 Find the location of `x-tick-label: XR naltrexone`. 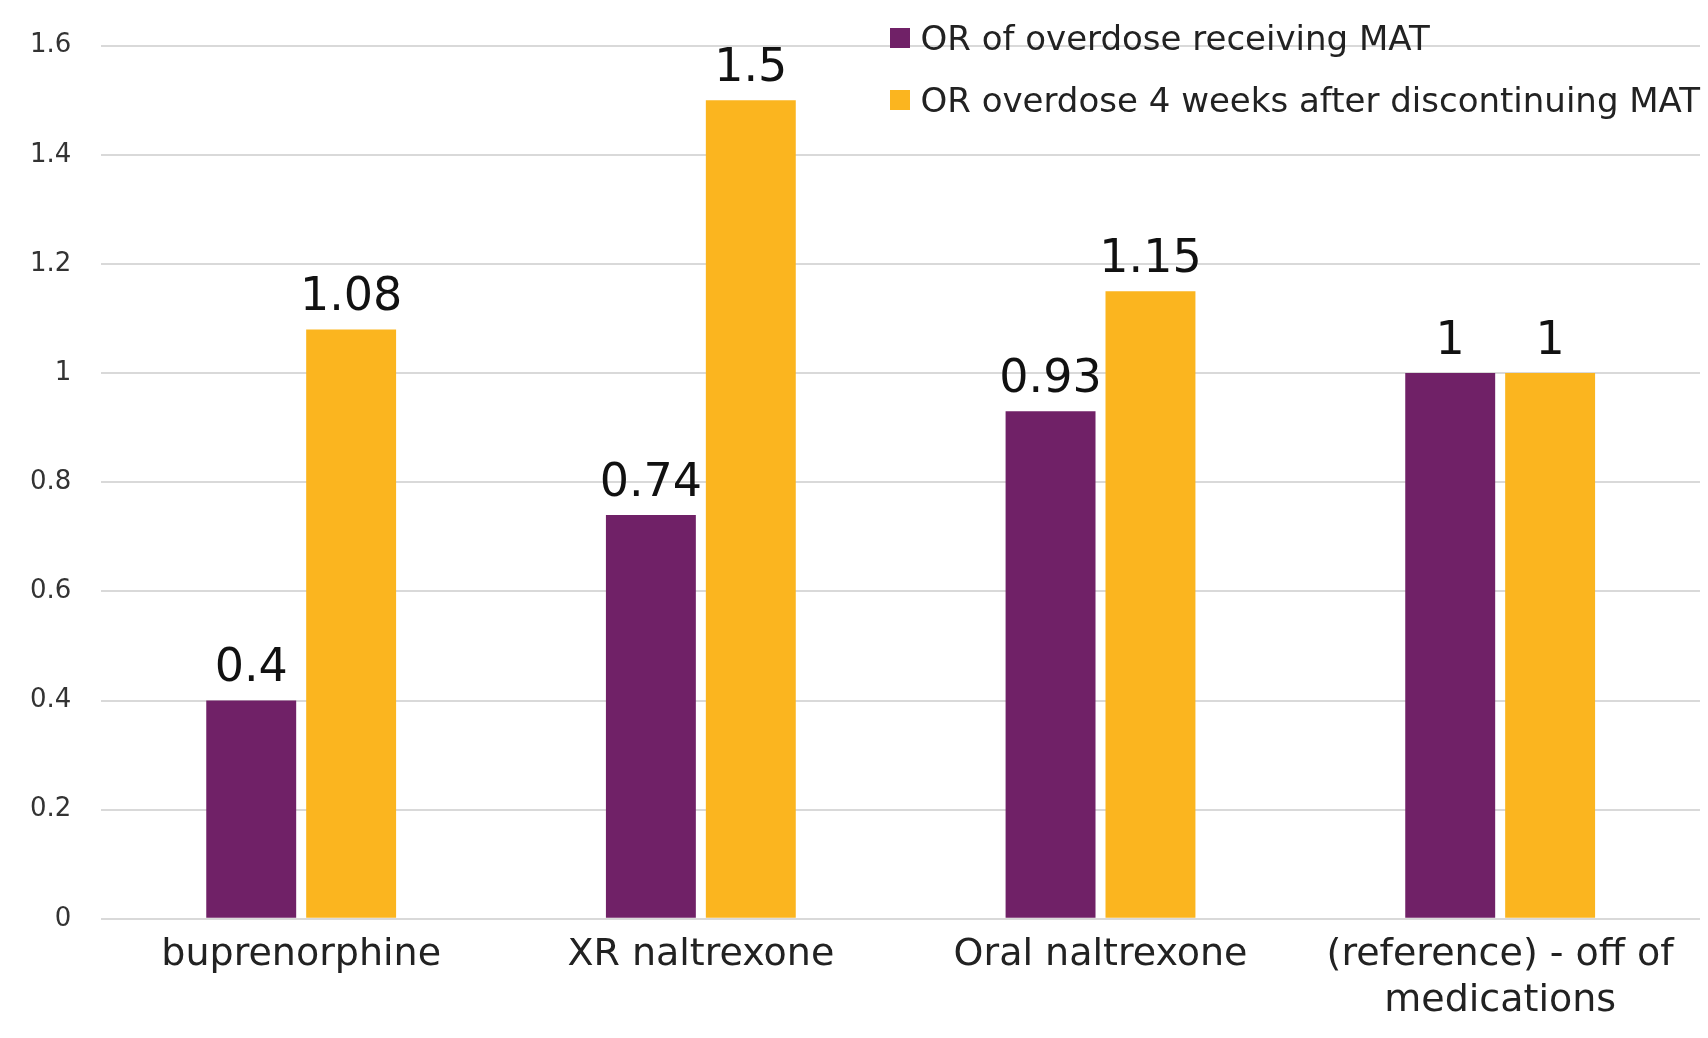

x-tick-label: XR naltrexone is located at coordinates (701, 952).